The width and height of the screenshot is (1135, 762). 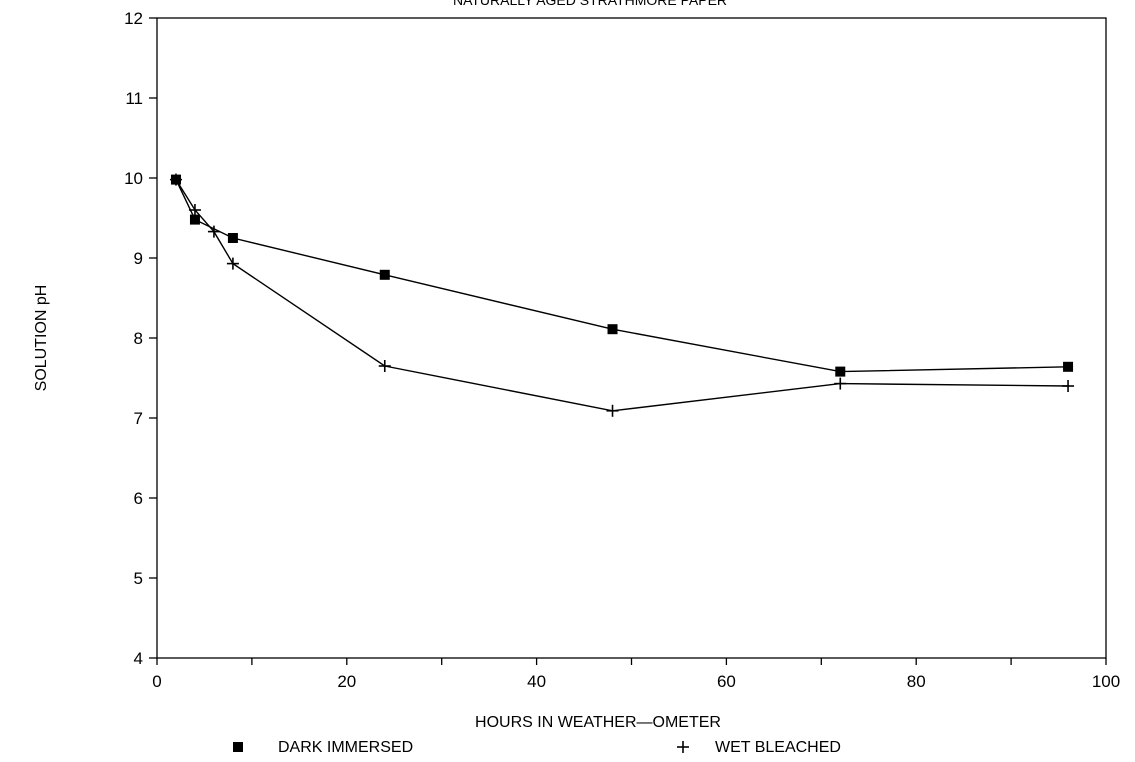 I want to click on x-tick-label: 40, so click(x=536, y=681).